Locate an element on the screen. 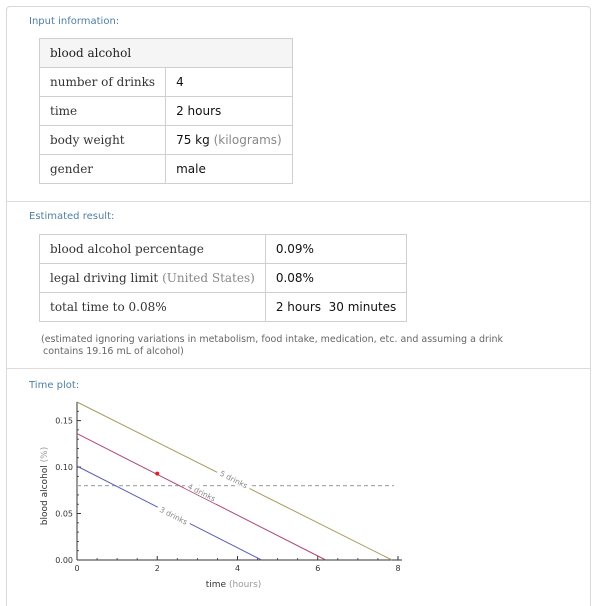 This screenshot has width=598, height=606. limit-qualifier: (United States) is located at coordinates (208, 278).